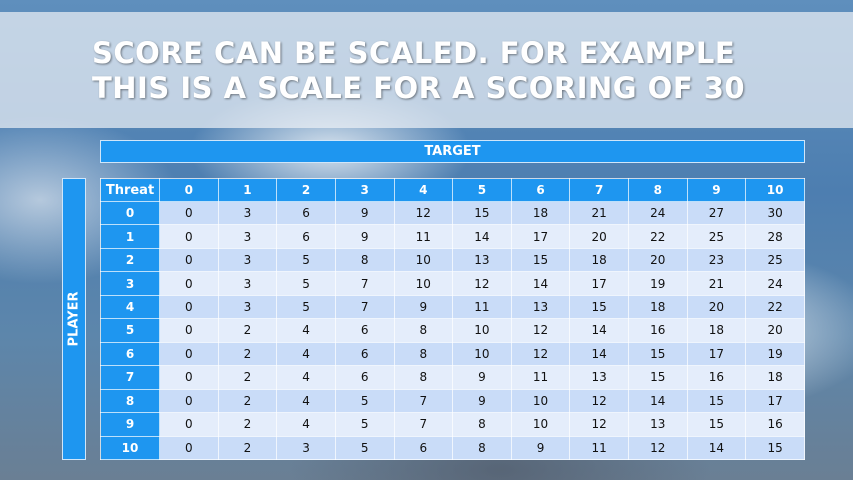 The height and width of the screenshot is (480, 853). Describe the element at coordinates (364, 307) in the screenshot. I see `score-cell: 7` at that location.